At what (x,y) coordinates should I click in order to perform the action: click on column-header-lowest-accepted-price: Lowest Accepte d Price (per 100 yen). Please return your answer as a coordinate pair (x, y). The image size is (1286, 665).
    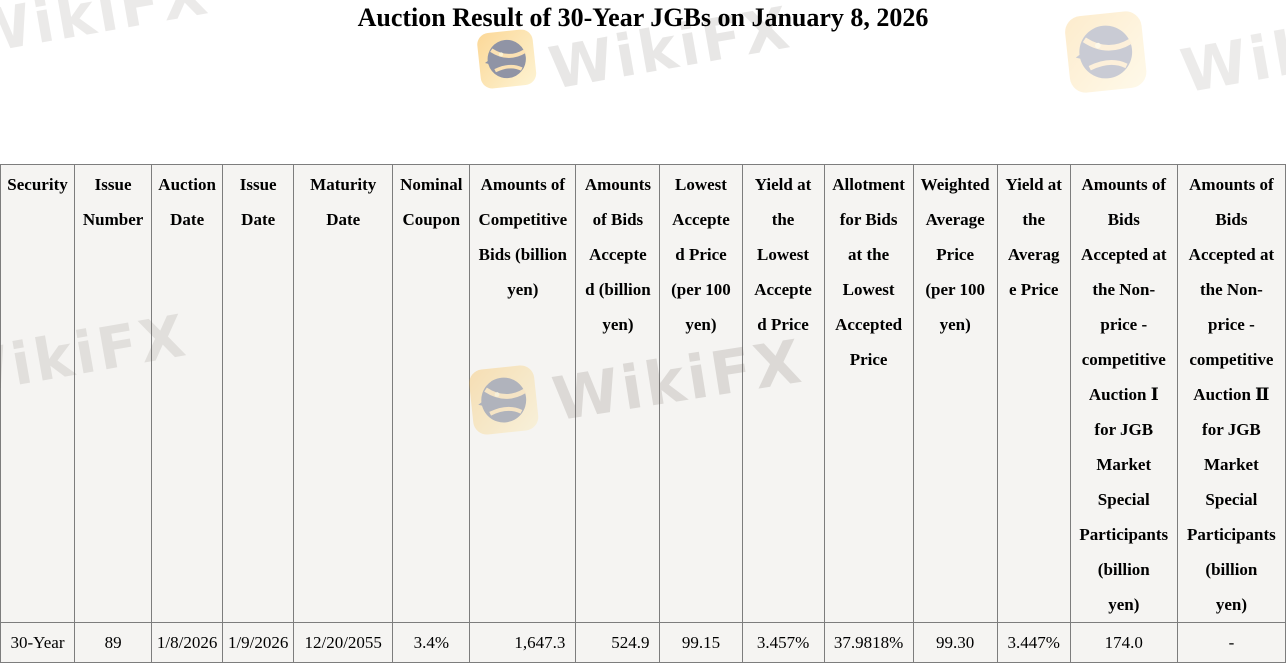
    Looking at the image, I should click on (701, 393).